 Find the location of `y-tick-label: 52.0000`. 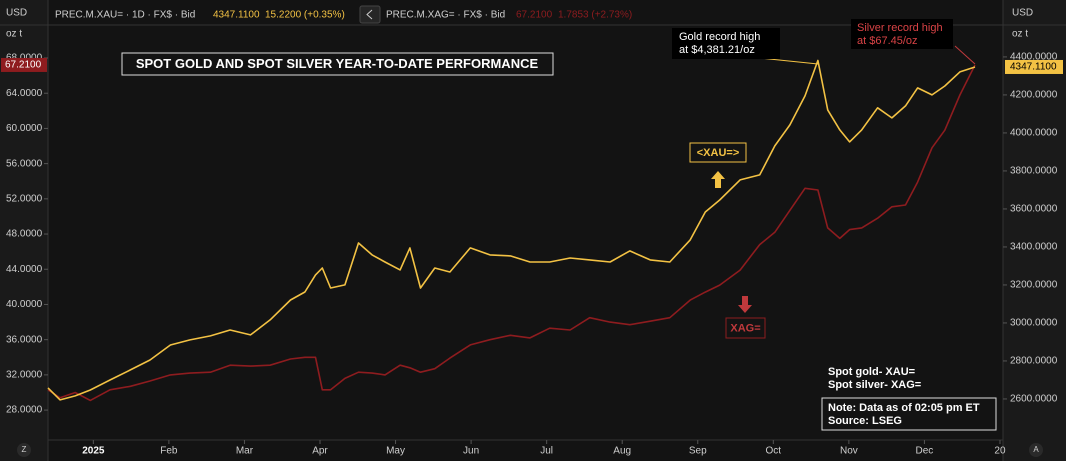

y-tick-label: 52.0000 is located at coordinates (24, 198).